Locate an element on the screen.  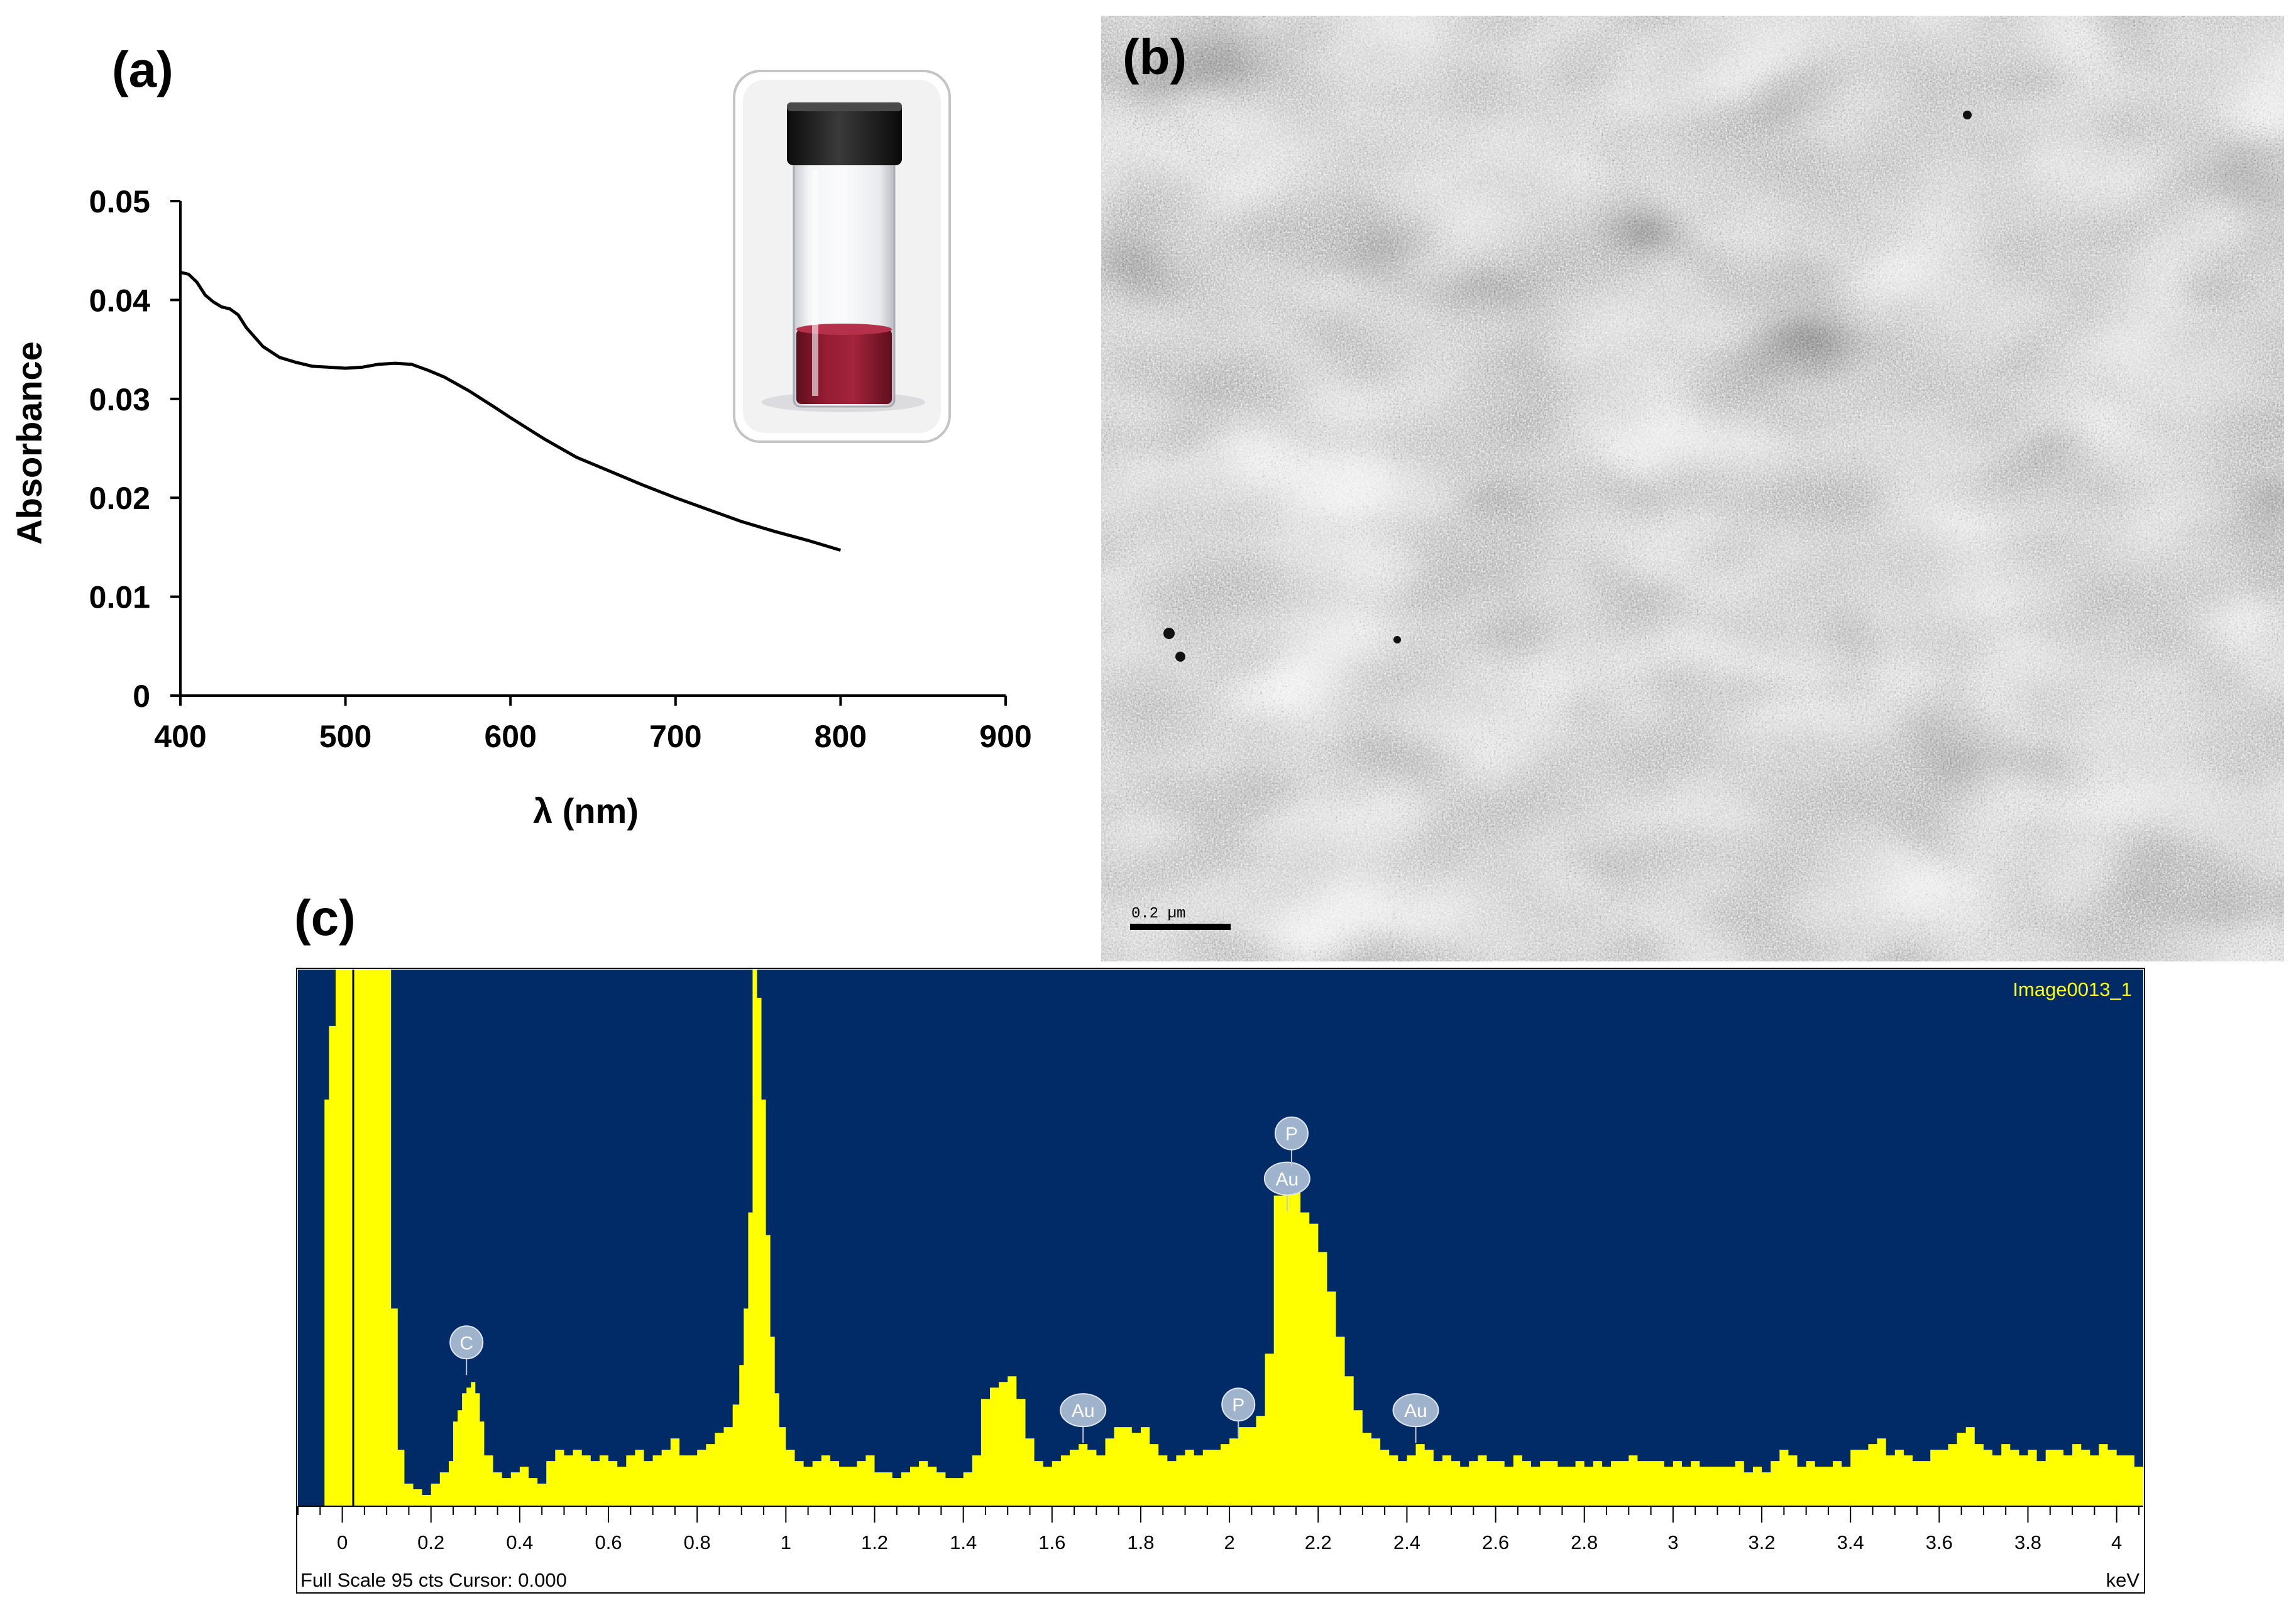
x-tick-label: 700 is located at coordinates (675, 736).